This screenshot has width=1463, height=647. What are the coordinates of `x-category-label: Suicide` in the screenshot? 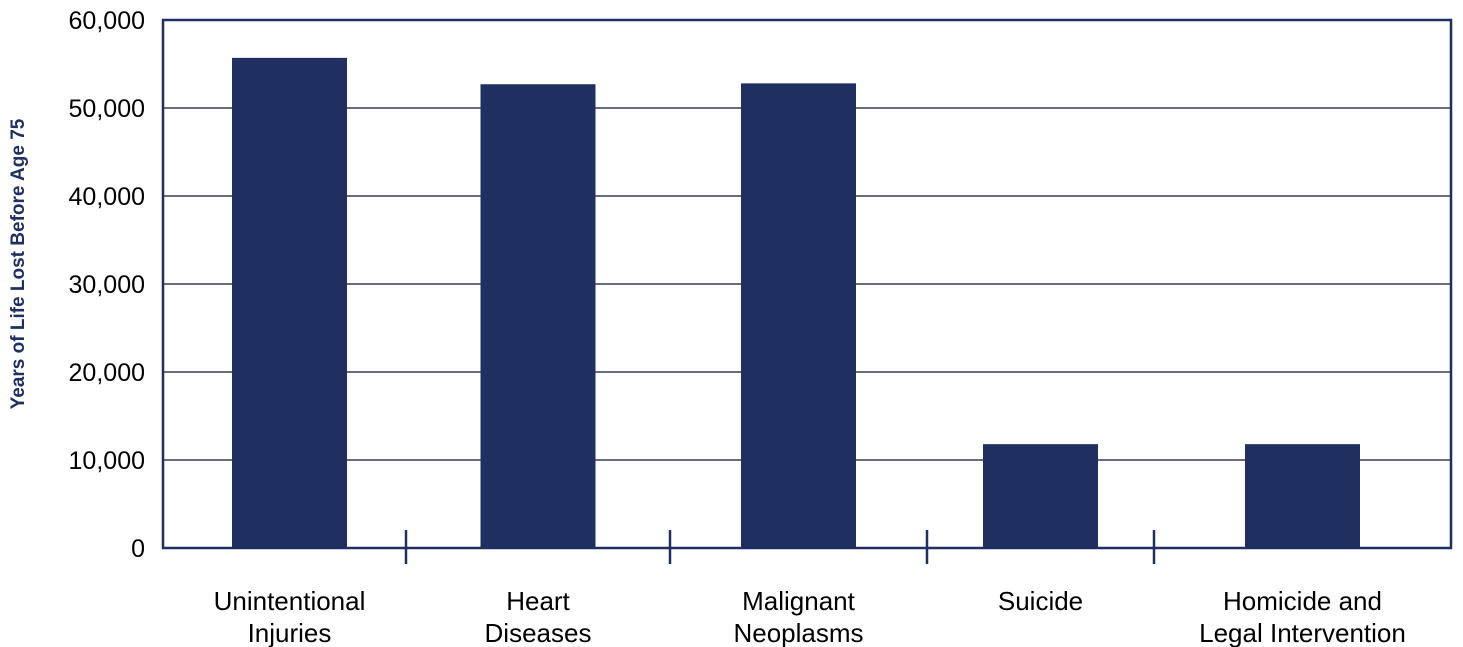 It's located at (1040, 601).